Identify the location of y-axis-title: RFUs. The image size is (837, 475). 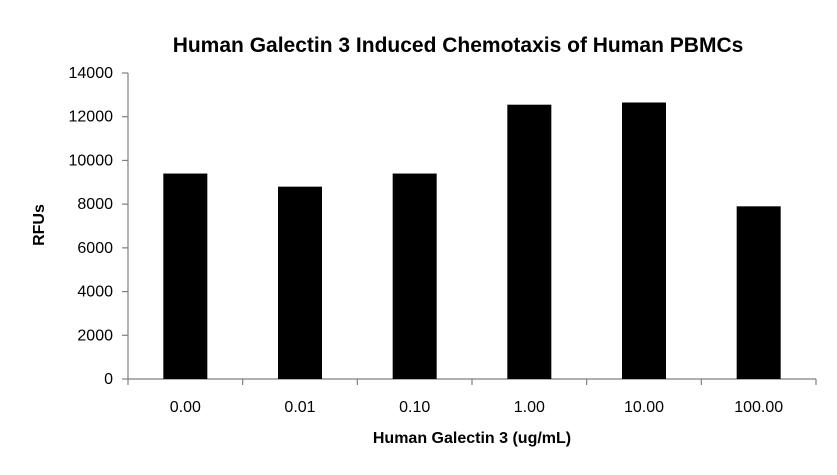
(39, 225).